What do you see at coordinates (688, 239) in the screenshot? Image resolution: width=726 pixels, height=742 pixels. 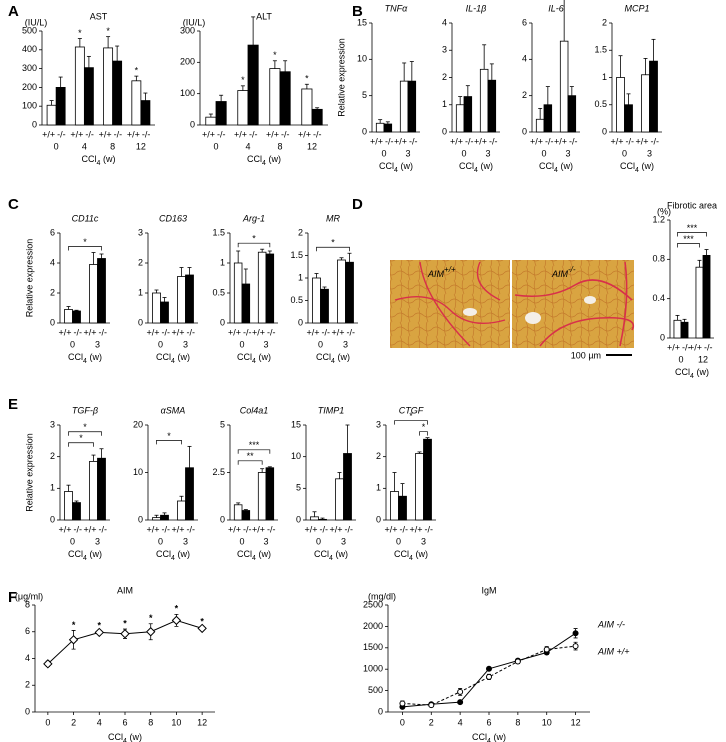 I see `significance-mark: ***` at bounding box center [688, 239].